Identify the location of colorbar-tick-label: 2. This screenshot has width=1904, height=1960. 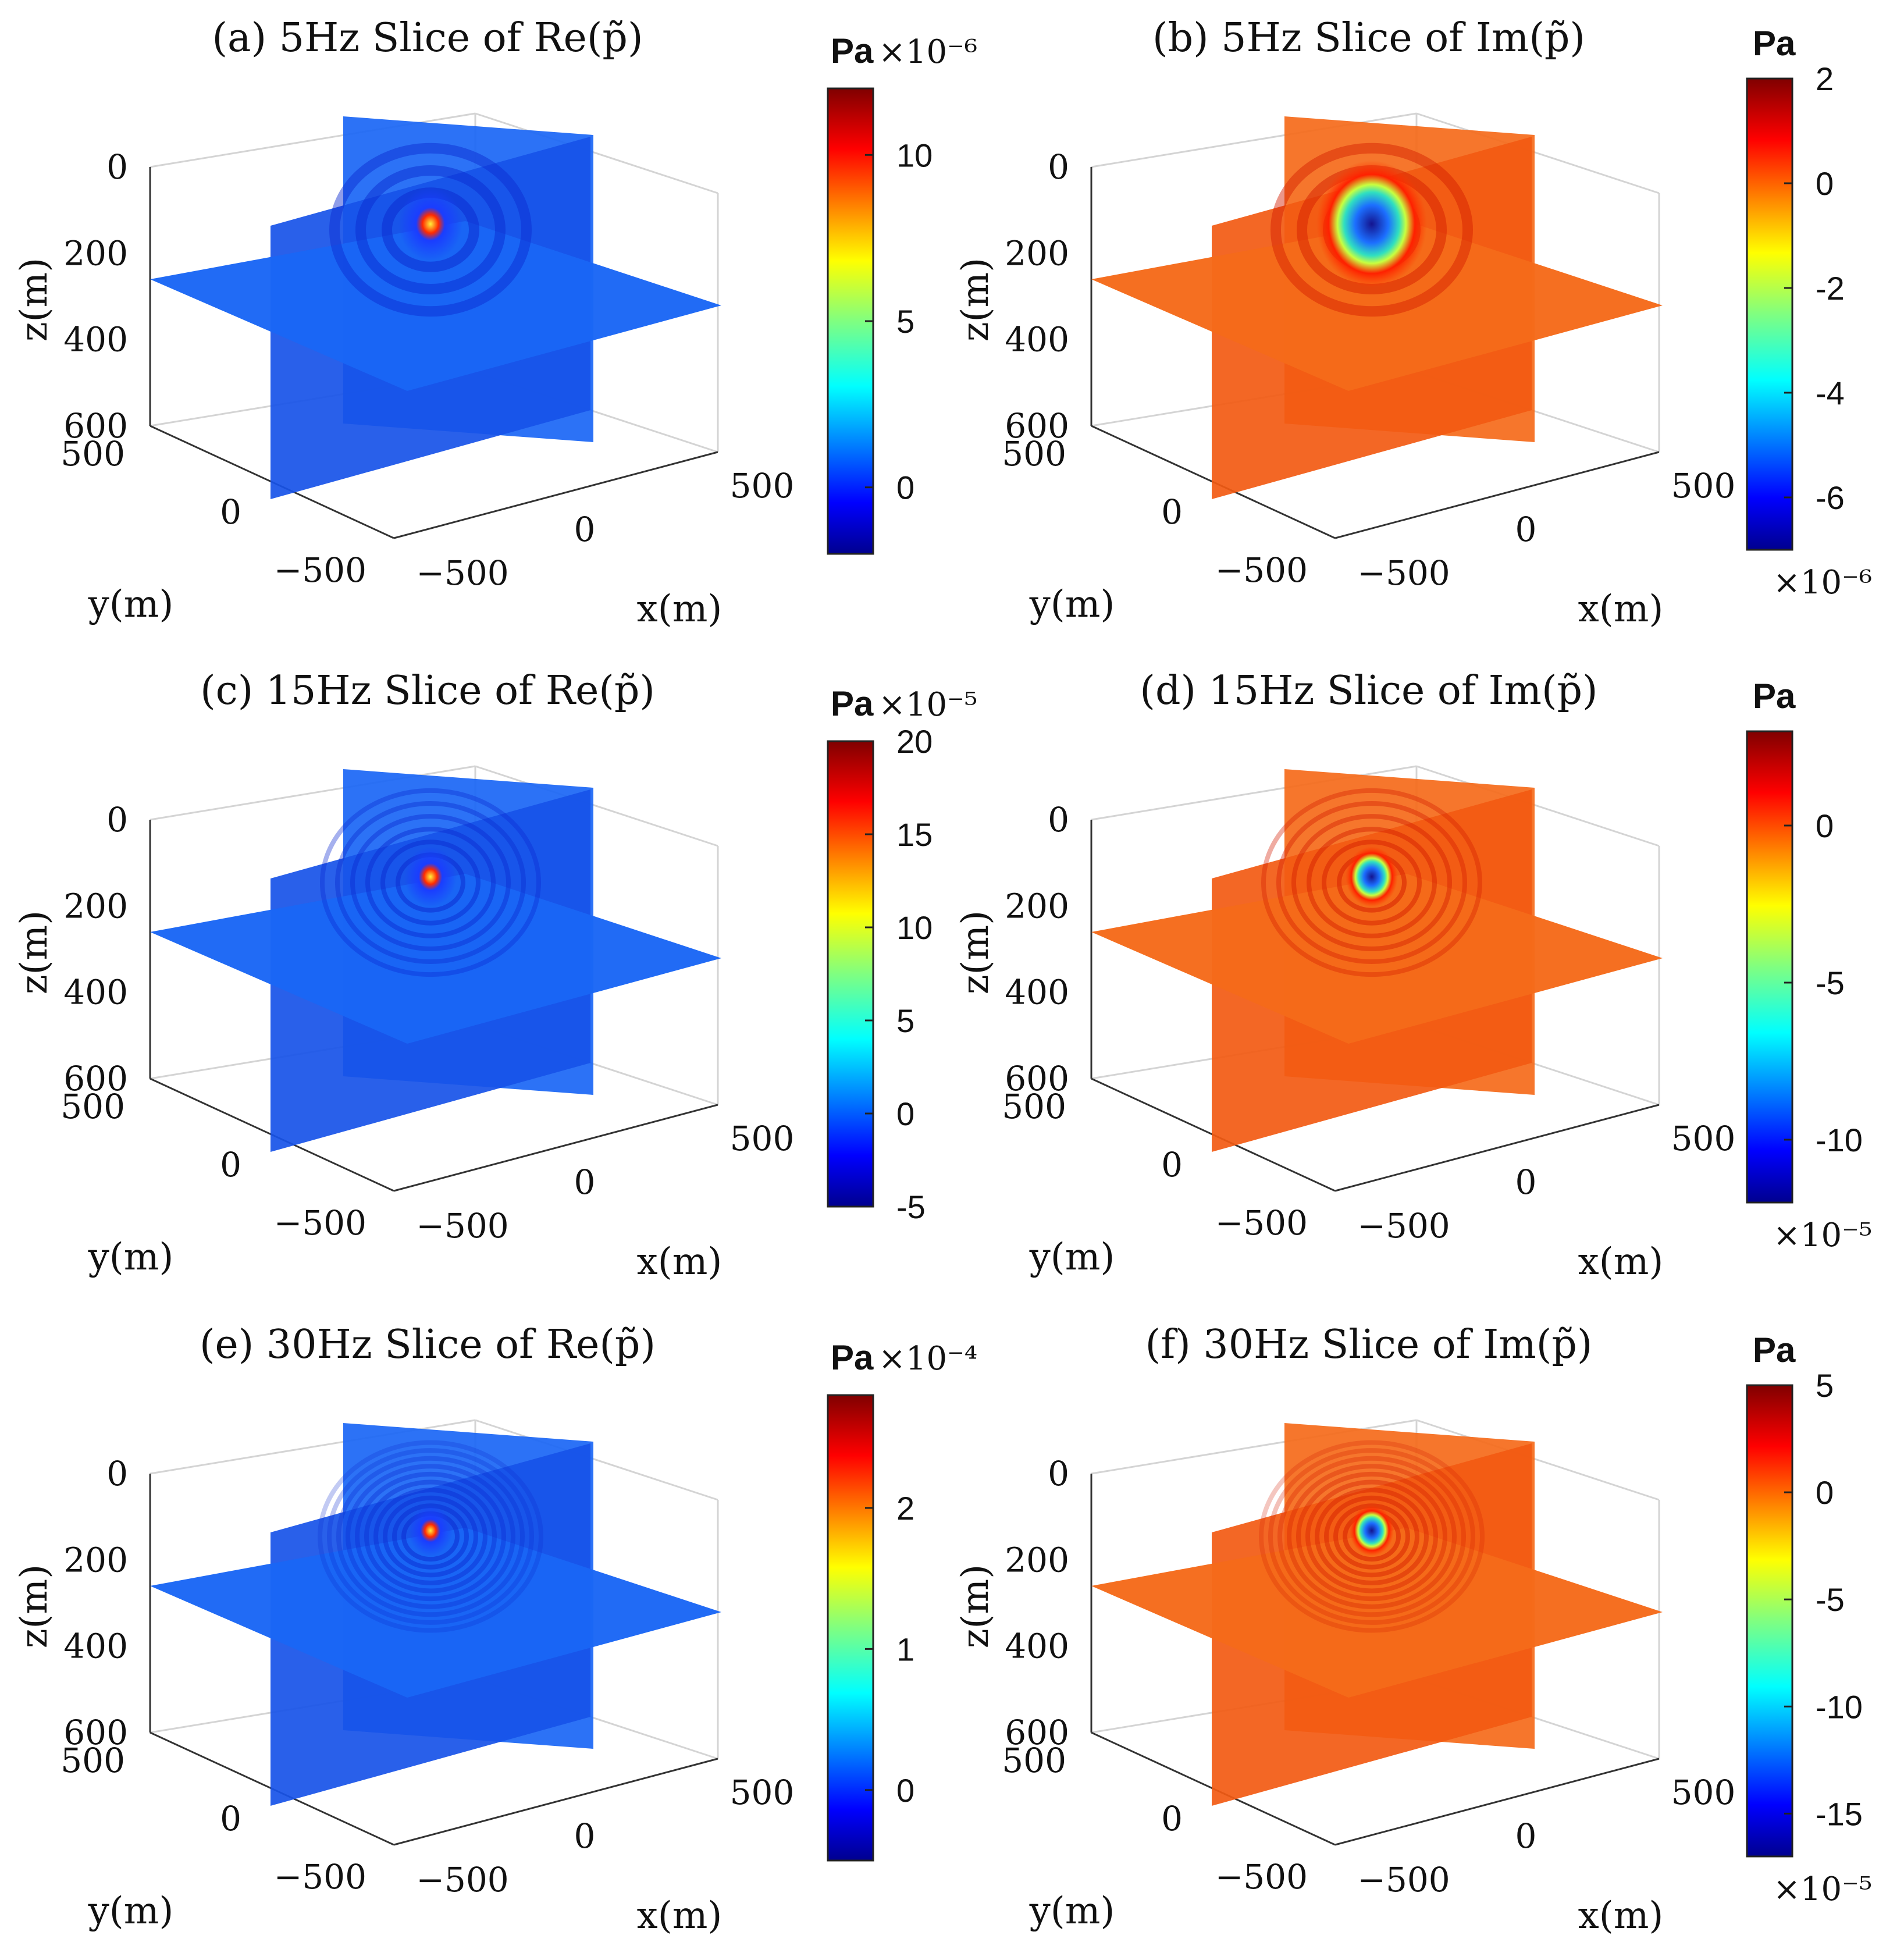
(1825, 79).